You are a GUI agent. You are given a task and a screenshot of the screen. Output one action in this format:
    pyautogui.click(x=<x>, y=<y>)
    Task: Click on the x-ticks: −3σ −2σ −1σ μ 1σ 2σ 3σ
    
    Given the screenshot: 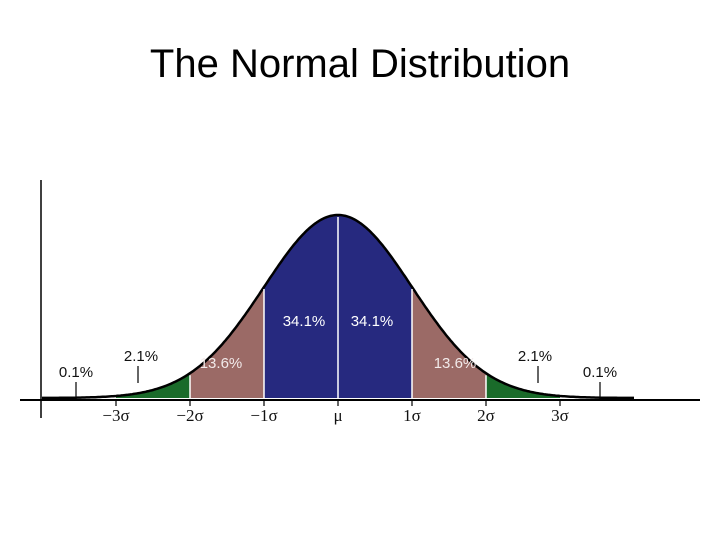 What is the action you would take?
    pyautogui.click(x=335, y=412)
    